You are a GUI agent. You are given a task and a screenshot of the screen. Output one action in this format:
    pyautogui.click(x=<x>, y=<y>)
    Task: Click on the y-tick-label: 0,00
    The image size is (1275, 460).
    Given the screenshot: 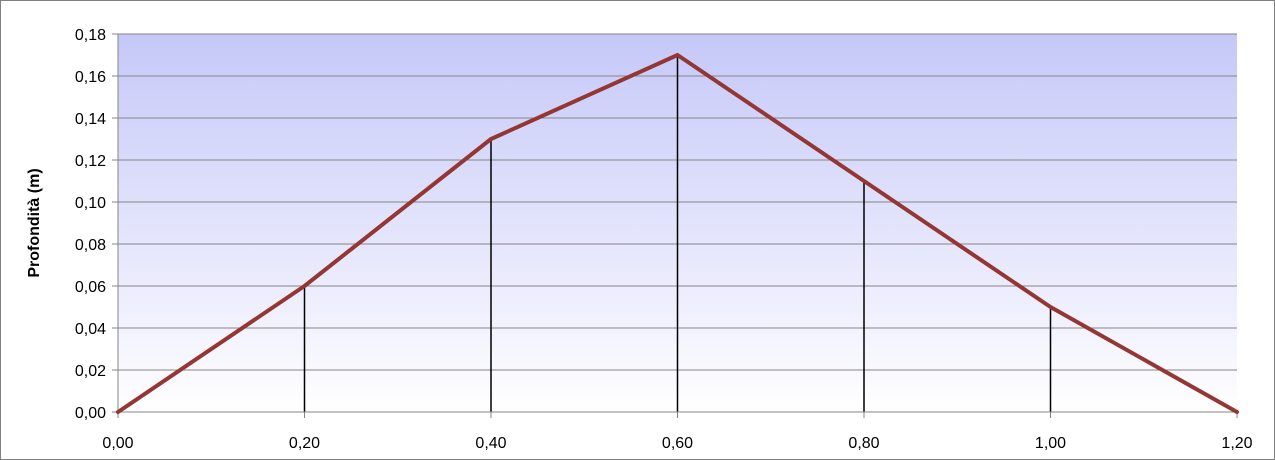 What is the action you would take?
    pyautogui.click(x=90, y=413)
    